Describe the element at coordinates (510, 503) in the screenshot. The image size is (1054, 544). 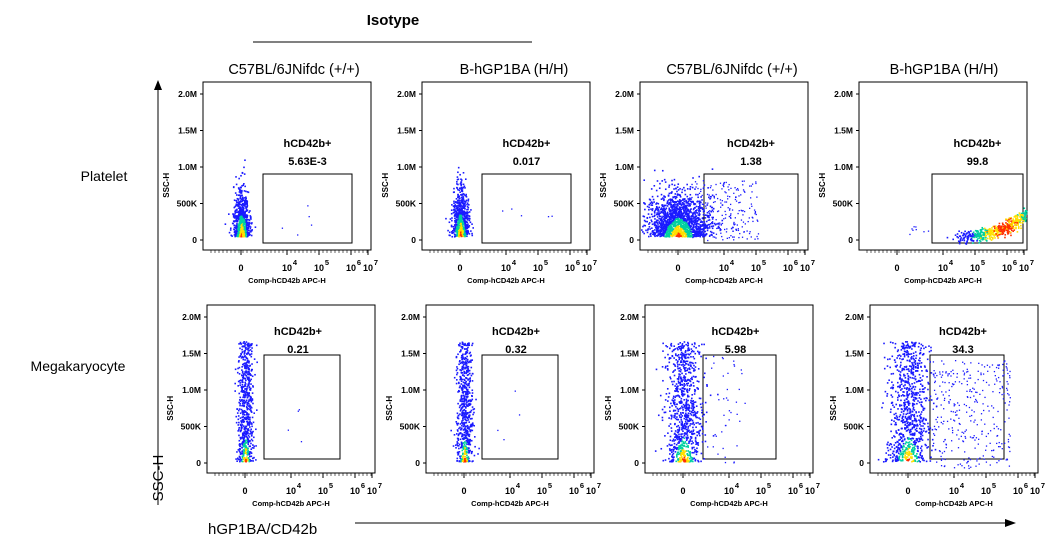
I see `panel-x-label: Comp-hCD42b APC-H` at that location.